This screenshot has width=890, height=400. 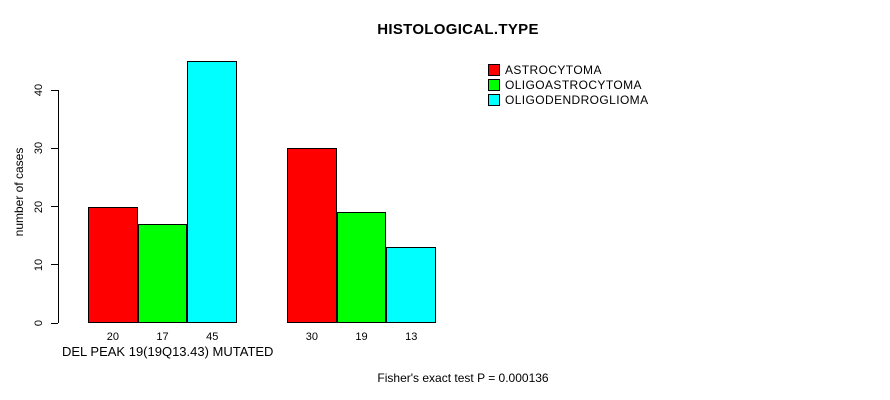 I want to click on bar-oligoastrocytoma-group1, so click(x=162, y=273).